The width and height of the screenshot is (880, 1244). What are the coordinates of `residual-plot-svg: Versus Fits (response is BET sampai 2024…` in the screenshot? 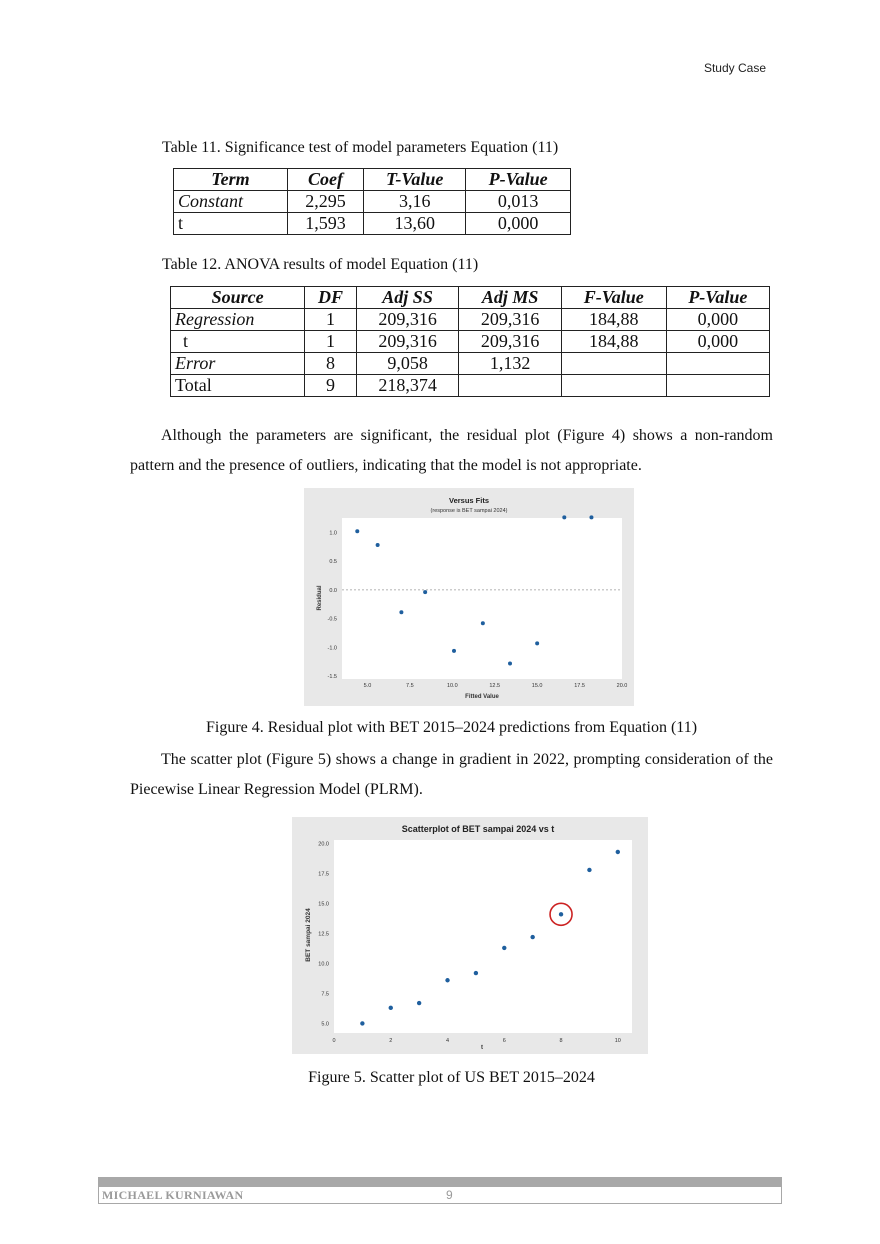 It's located at (472, 598).